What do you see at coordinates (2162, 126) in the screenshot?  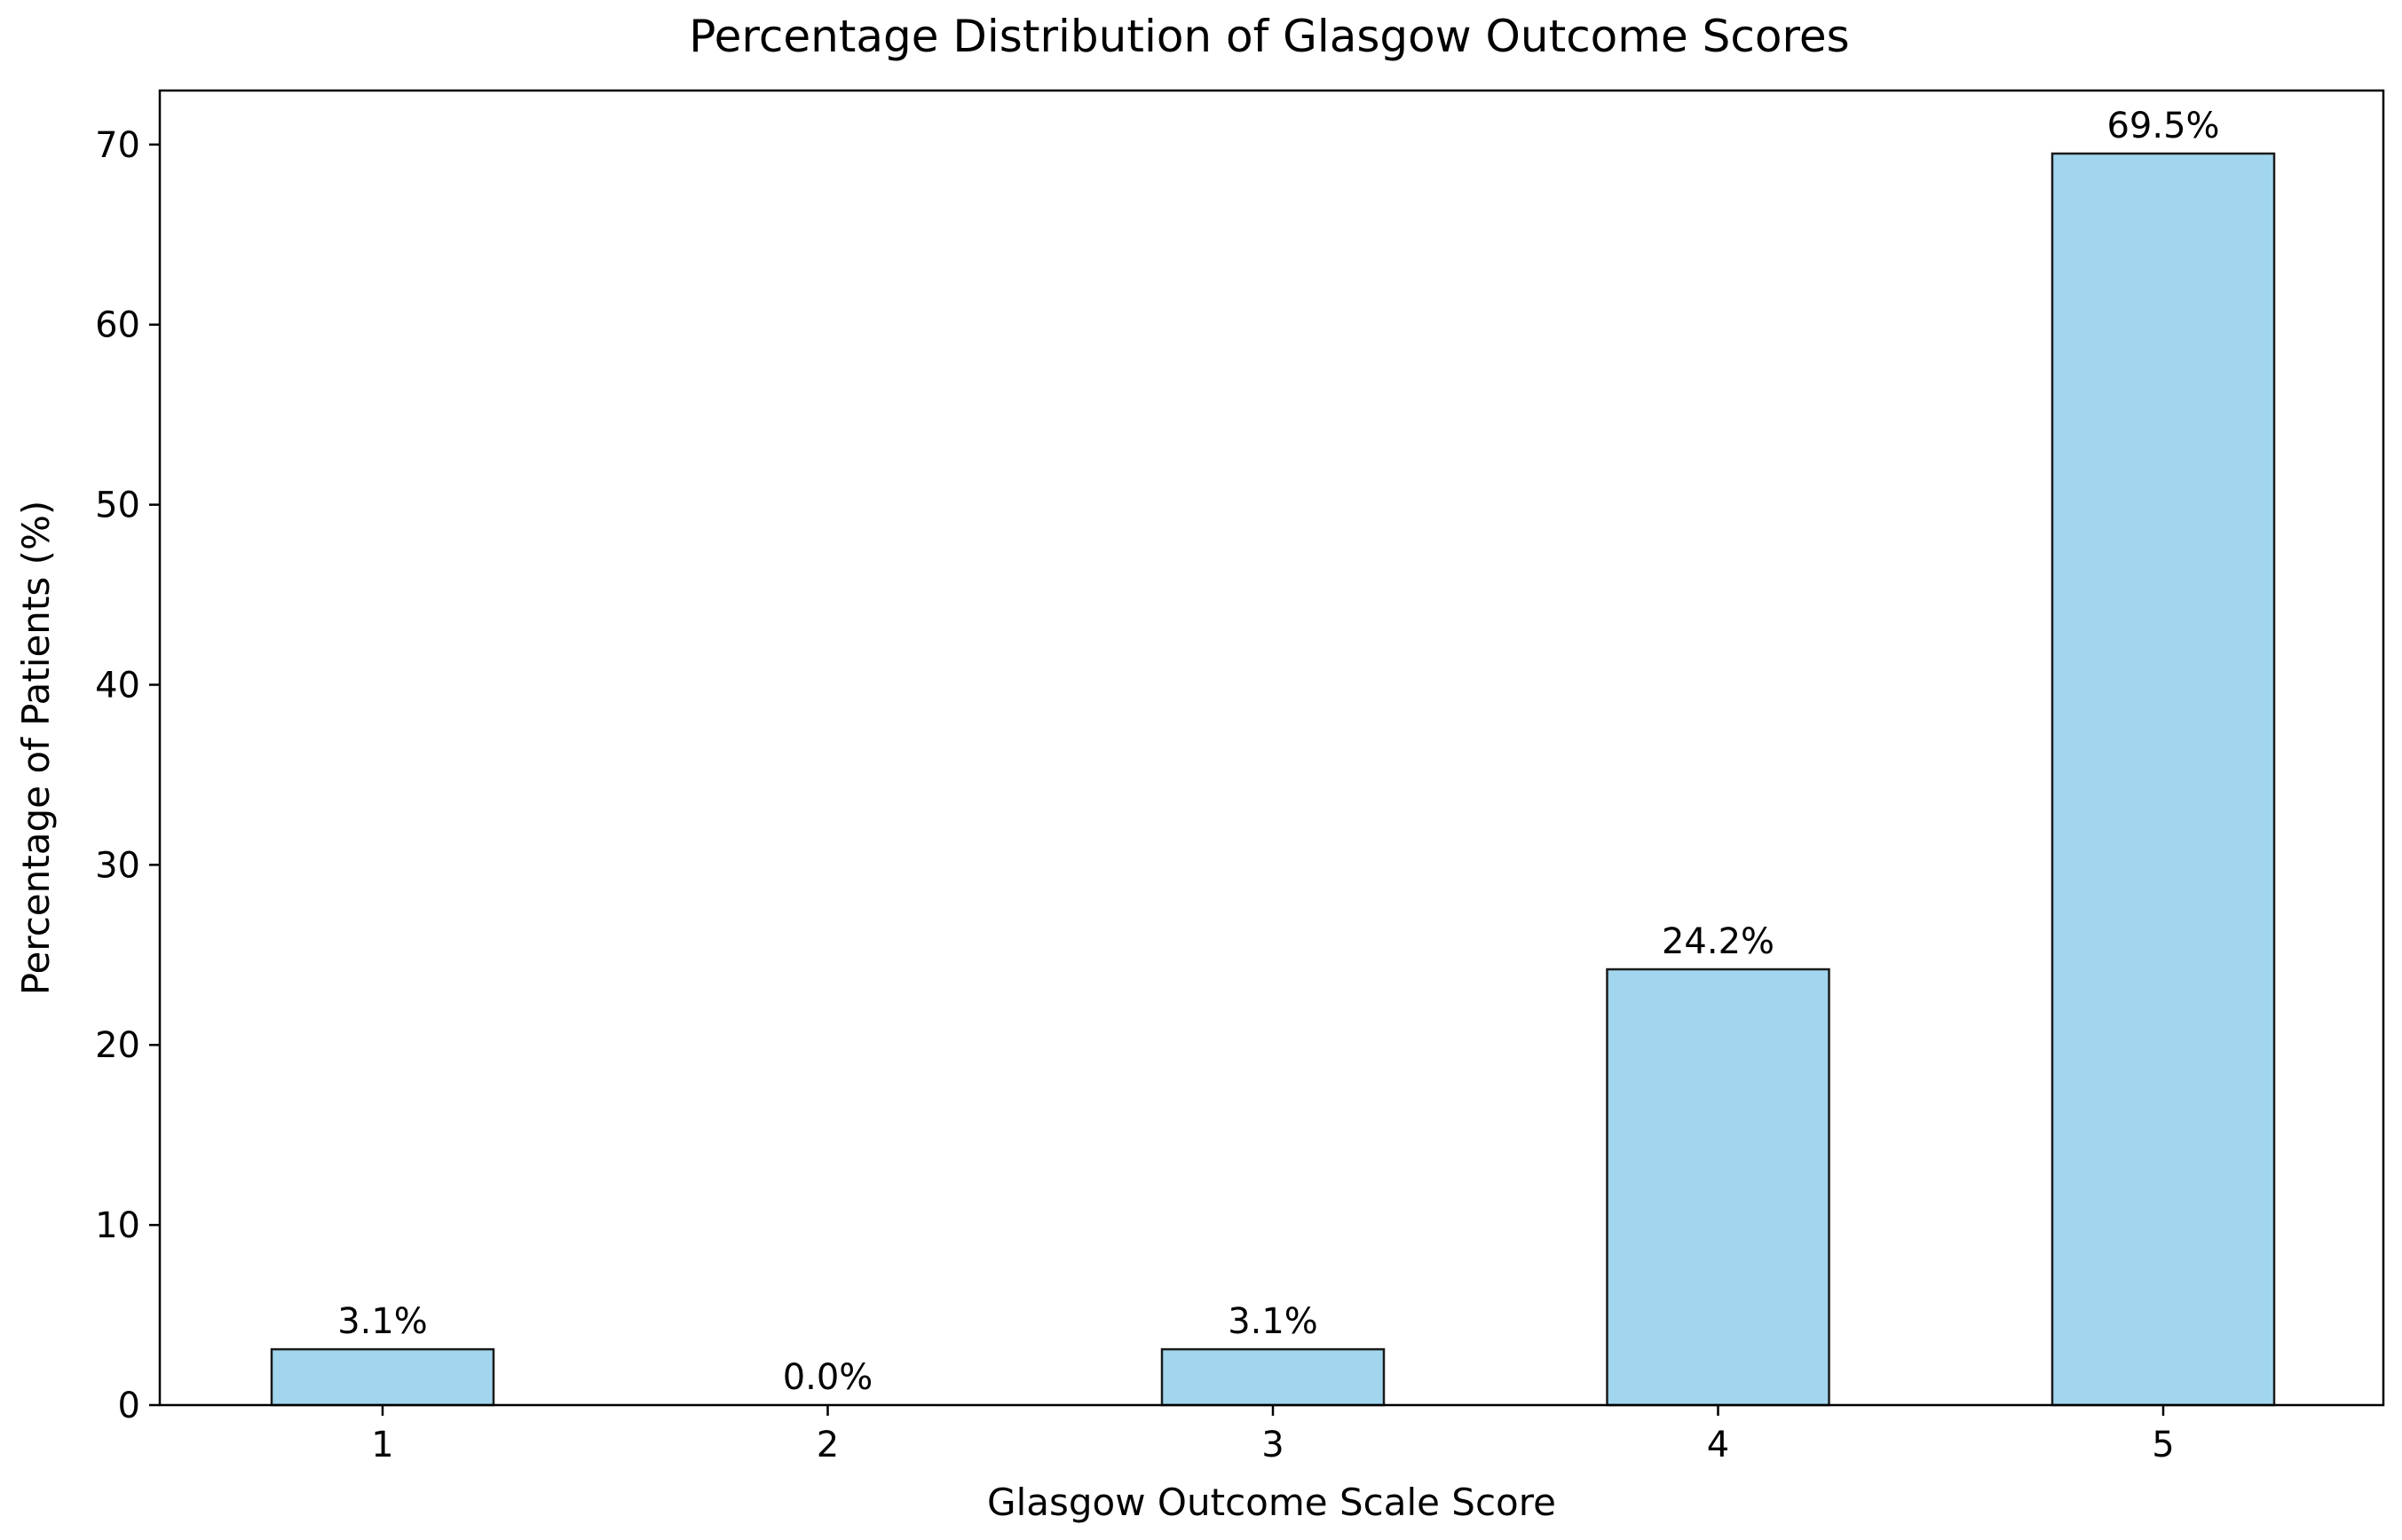 I see `data-label-5: 69.5%` at bounding box center [2162, 126].